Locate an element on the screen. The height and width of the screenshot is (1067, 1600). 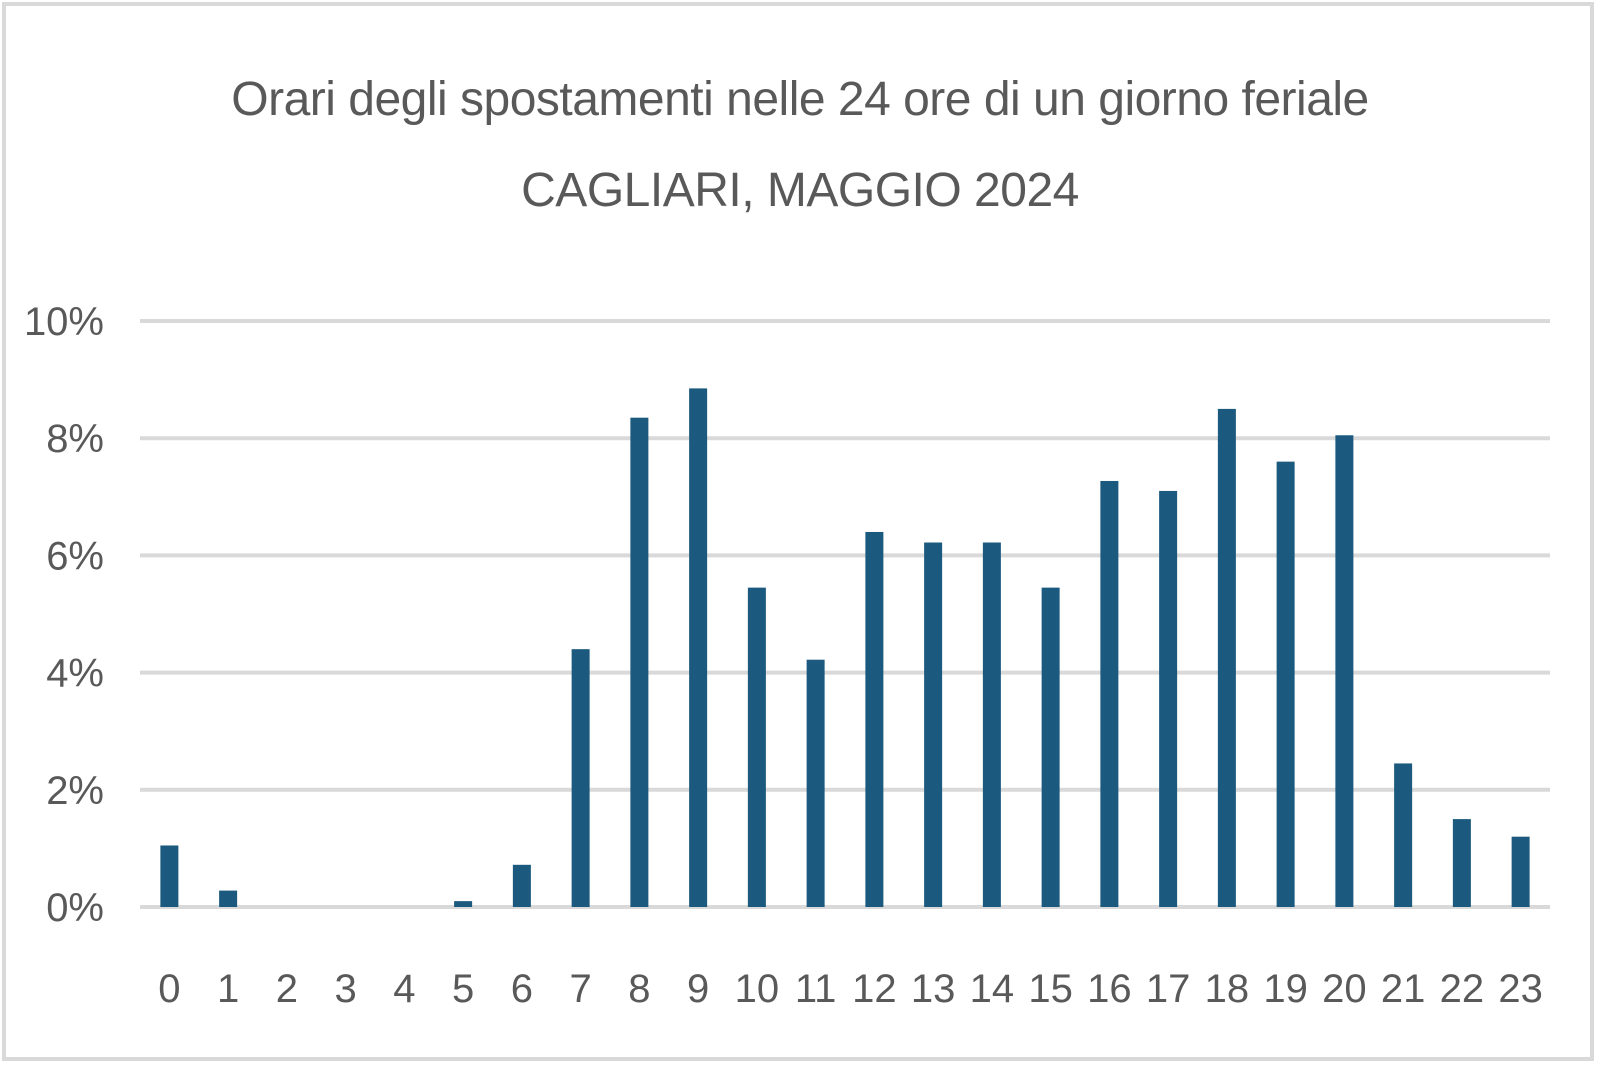
x-tick-label: 7 is located at coordinates (581, 989).